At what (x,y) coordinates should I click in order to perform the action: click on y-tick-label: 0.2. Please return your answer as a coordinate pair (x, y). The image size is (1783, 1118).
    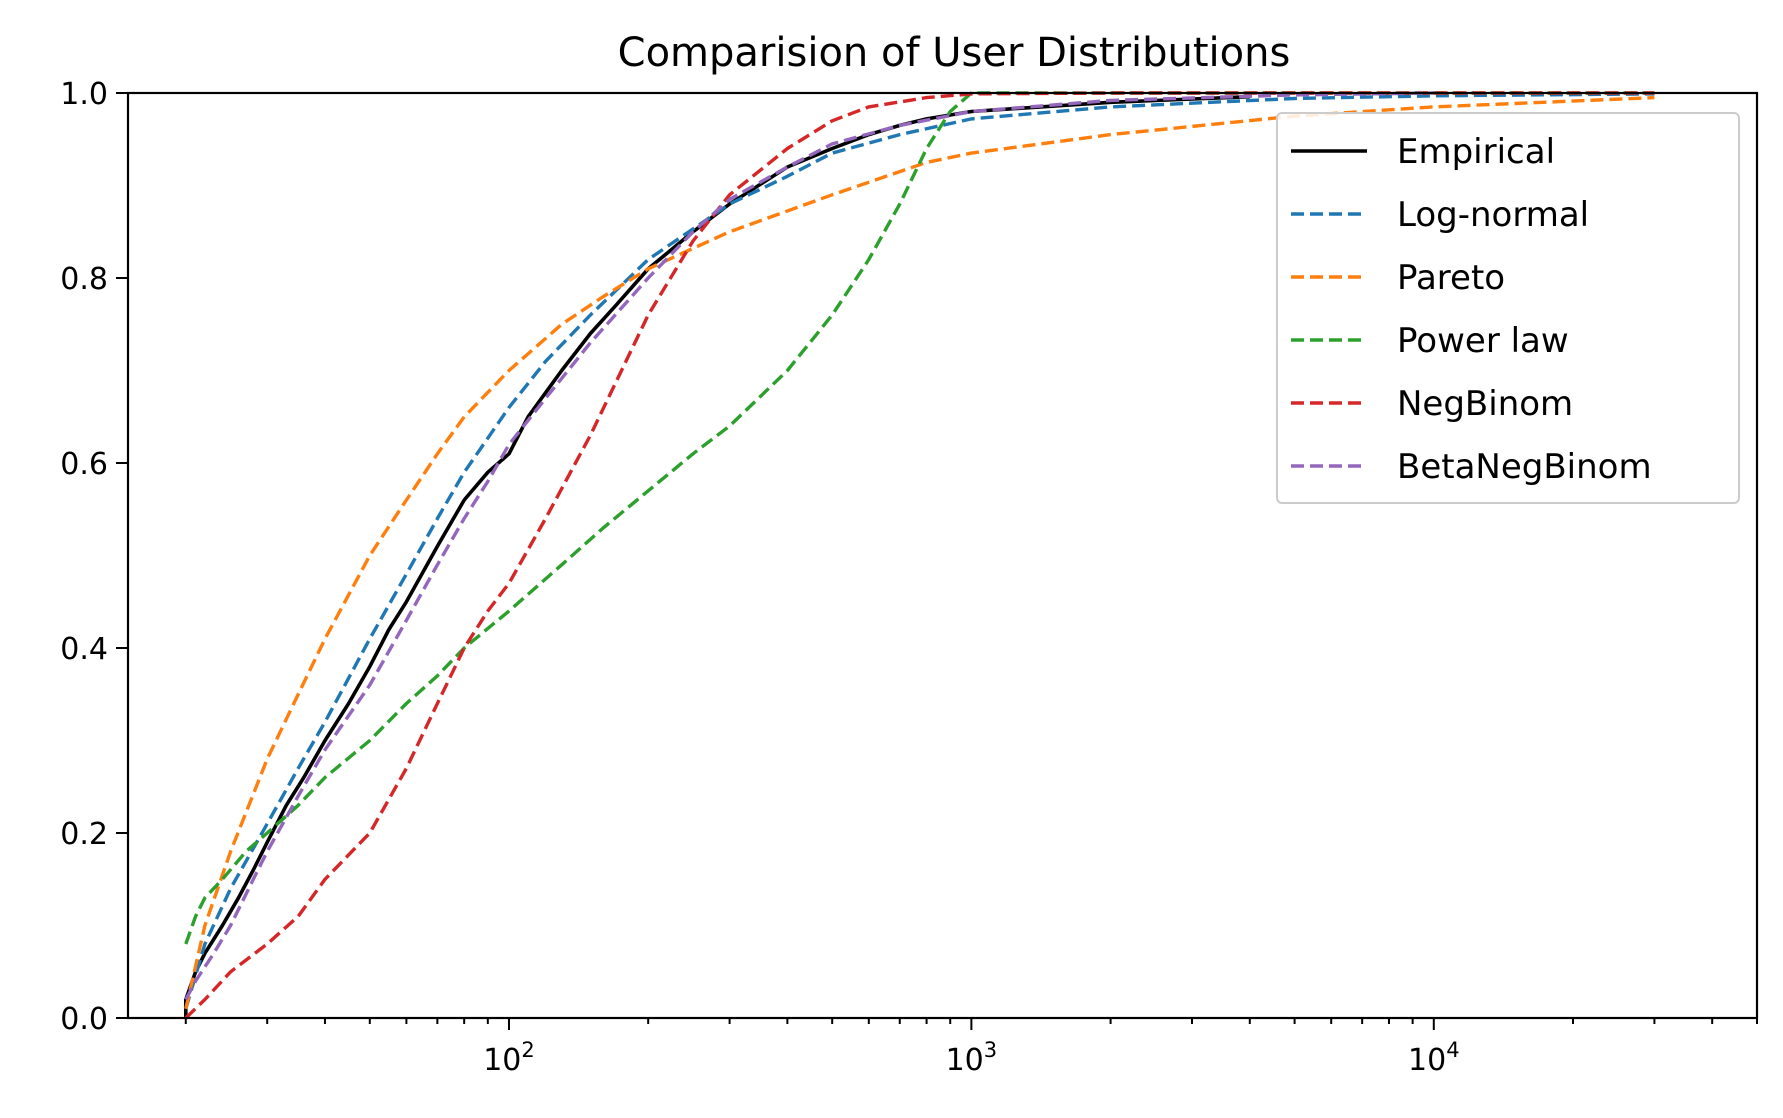
    Looking at the image, I should click on (84, 834).